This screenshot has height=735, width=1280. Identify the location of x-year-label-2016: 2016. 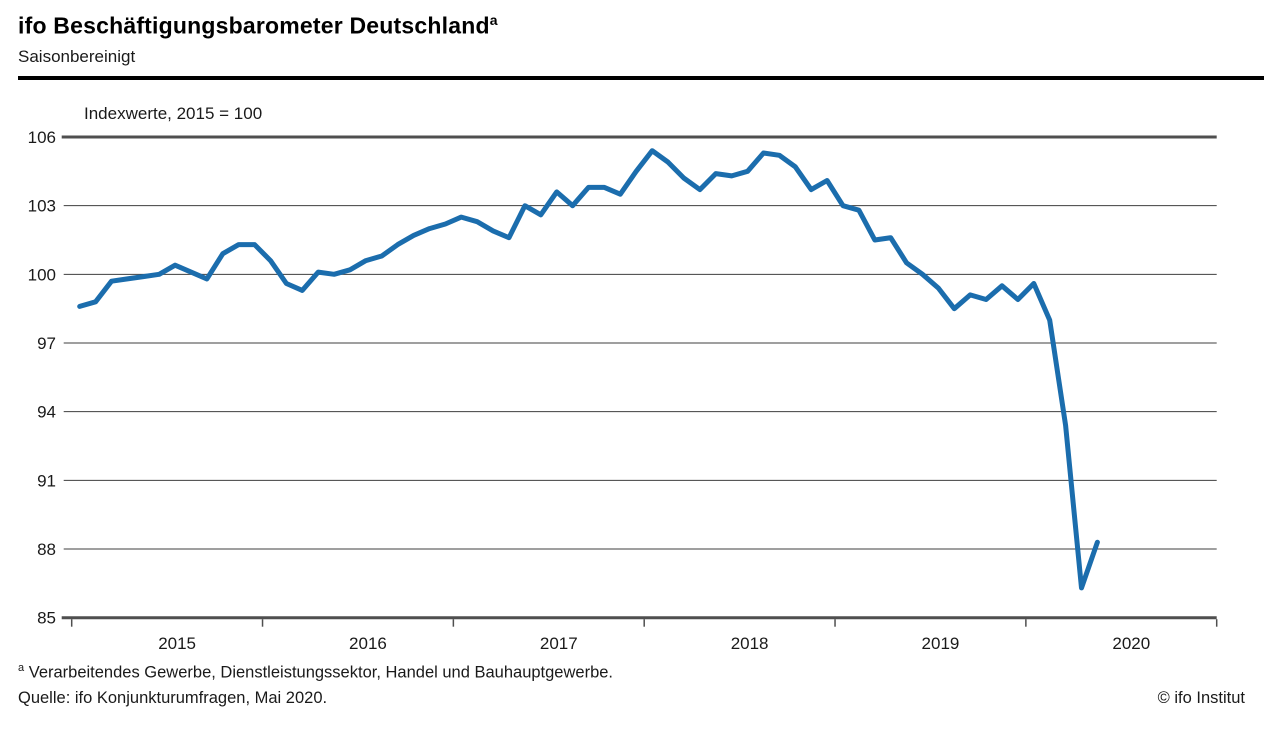
(368, 643).